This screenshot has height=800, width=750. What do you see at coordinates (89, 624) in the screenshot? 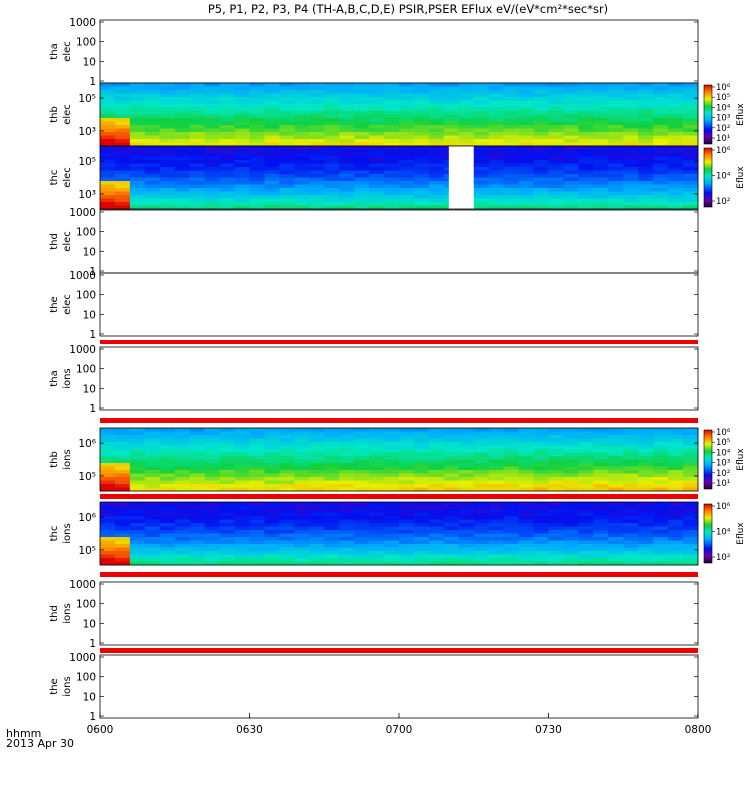
I see `y-tick-label: 10` at bounding box center [89, 624].